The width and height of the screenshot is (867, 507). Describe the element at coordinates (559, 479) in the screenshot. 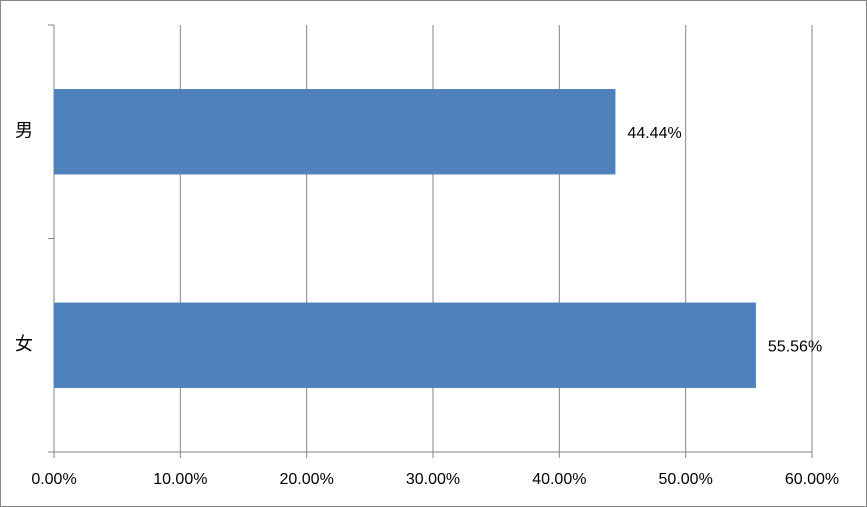

I see `x-tick-label: 40.00%` at that location.